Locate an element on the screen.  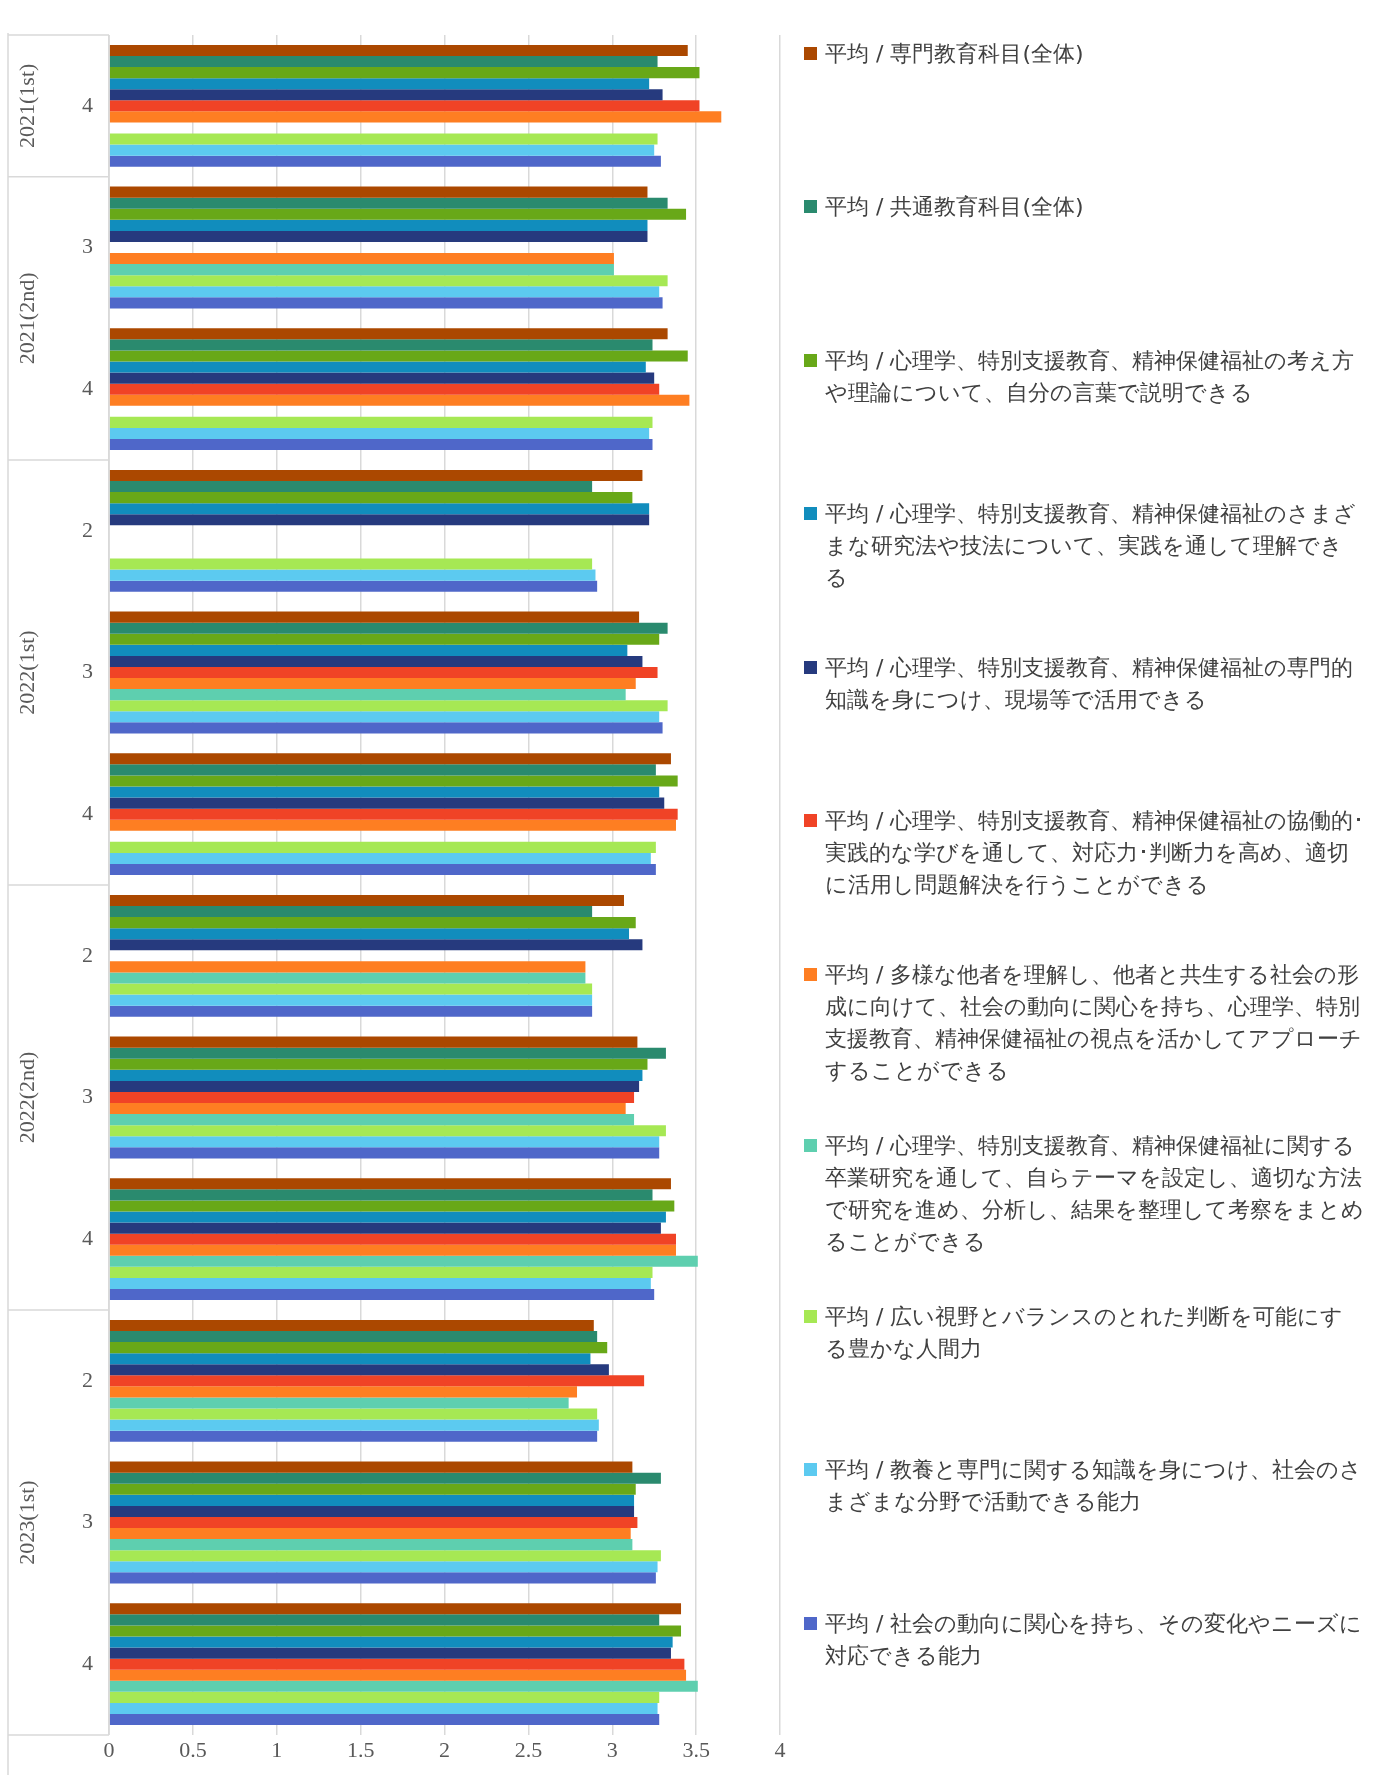
legend-label: 平均 / 共通教育科目(全体) is located at coordinates (954, 207).